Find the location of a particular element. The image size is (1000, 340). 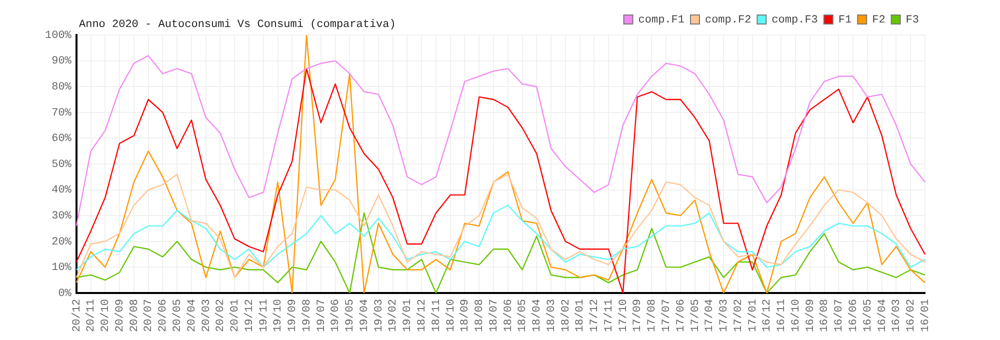

x-tick-label: 20/05 is located at coordinates (178, 315).